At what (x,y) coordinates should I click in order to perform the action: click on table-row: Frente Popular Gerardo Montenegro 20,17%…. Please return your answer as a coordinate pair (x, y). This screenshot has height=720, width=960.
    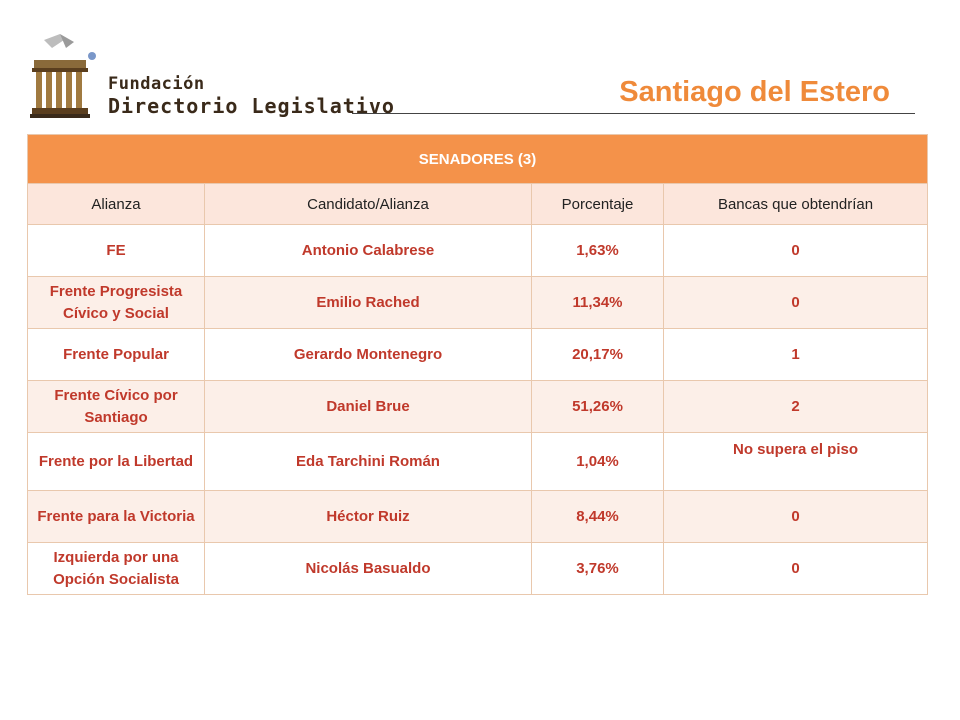
    Looking at the image, I should click on (478, 354).